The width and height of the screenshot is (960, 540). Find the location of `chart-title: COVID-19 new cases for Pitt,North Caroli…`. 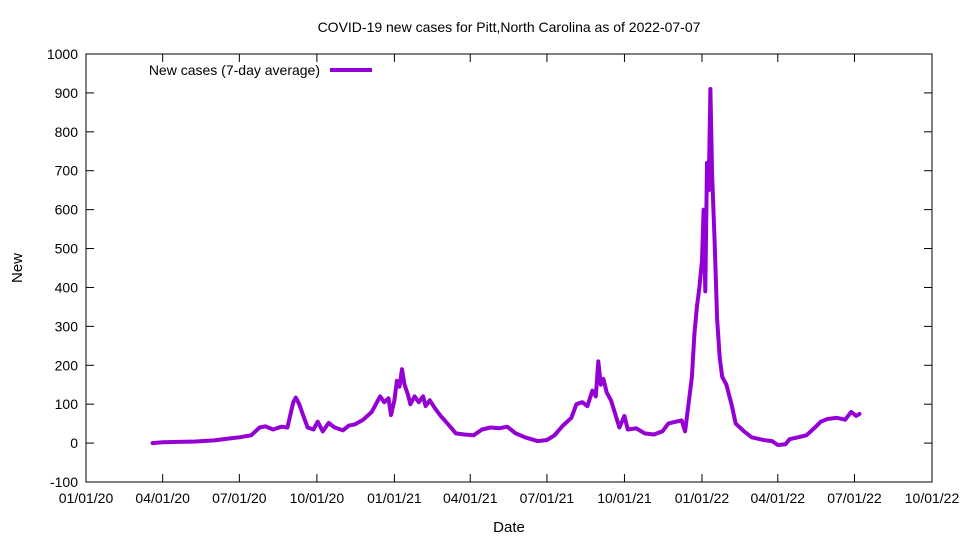

chart-title: COVID-19 new cases for Pitt,North Caroli… is located at coordinates (509, 27).